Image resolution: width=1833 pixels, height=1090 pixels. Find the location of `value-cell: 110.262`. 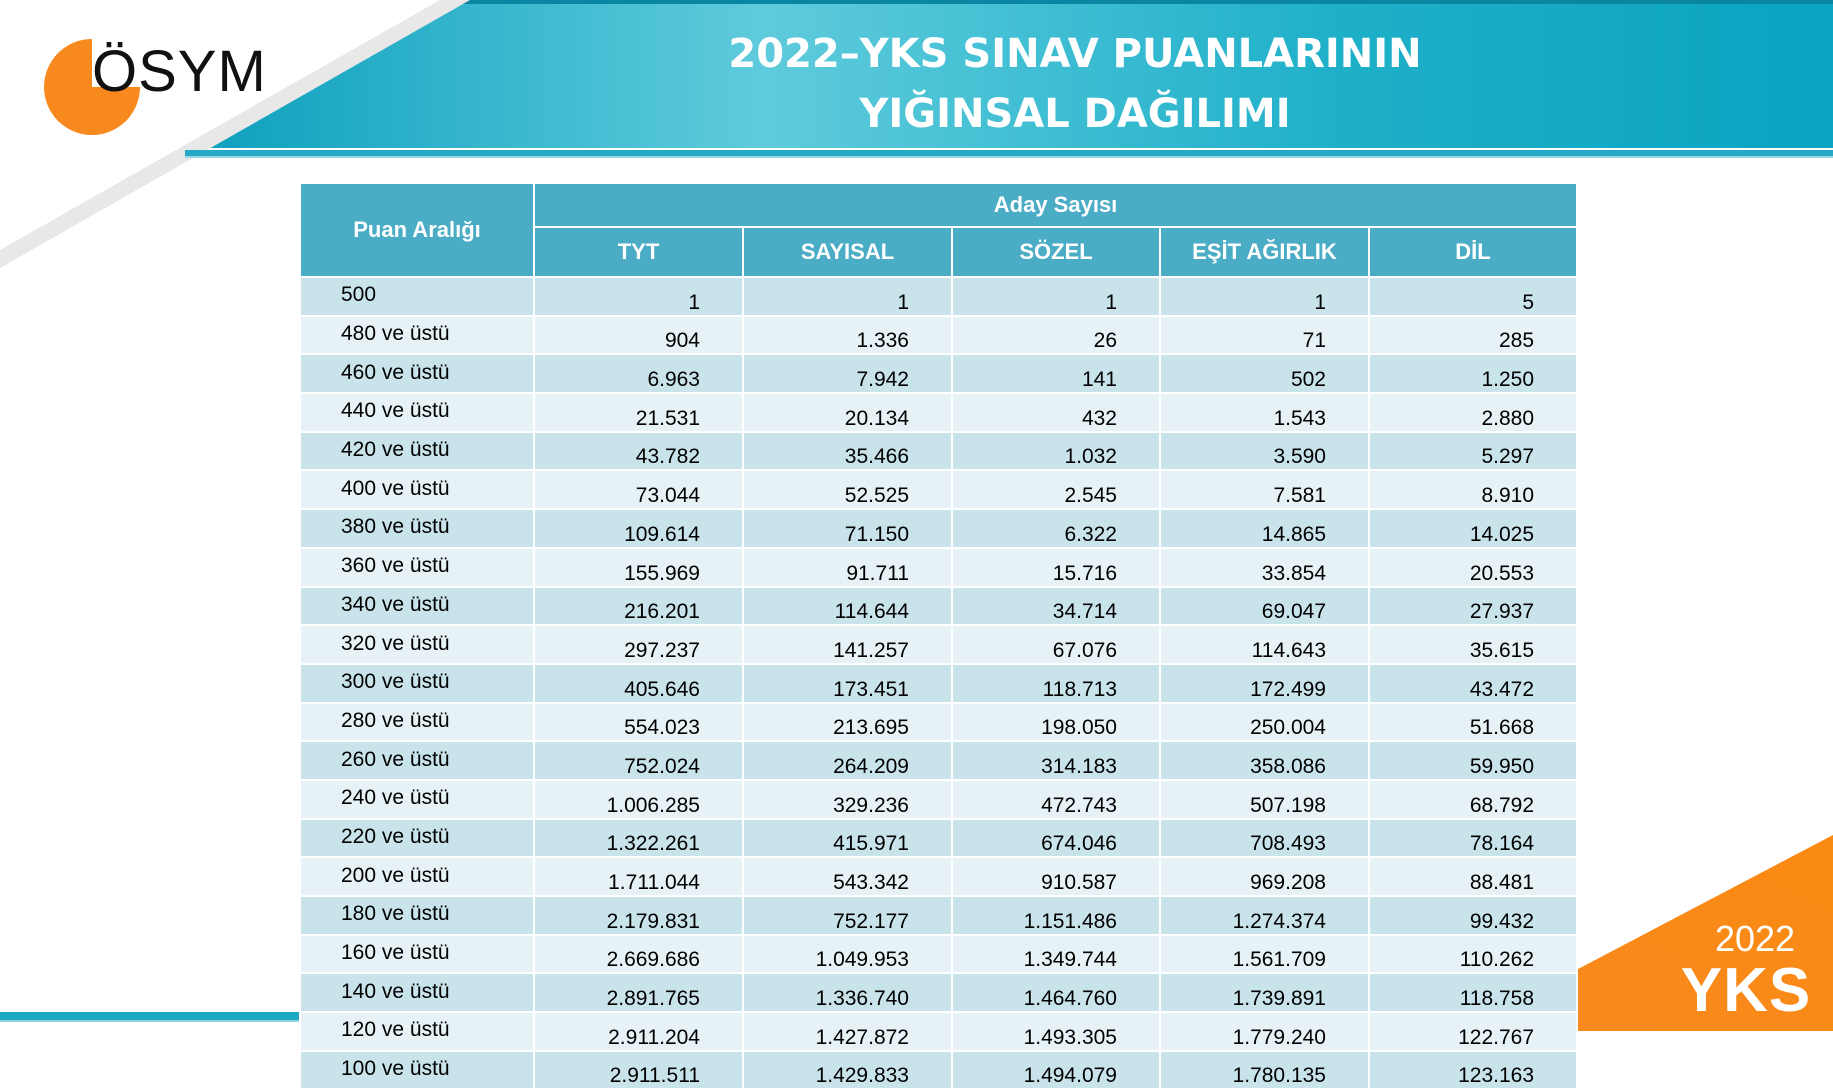

value-cell: 110.262 is located at coordinates (1473, 954).